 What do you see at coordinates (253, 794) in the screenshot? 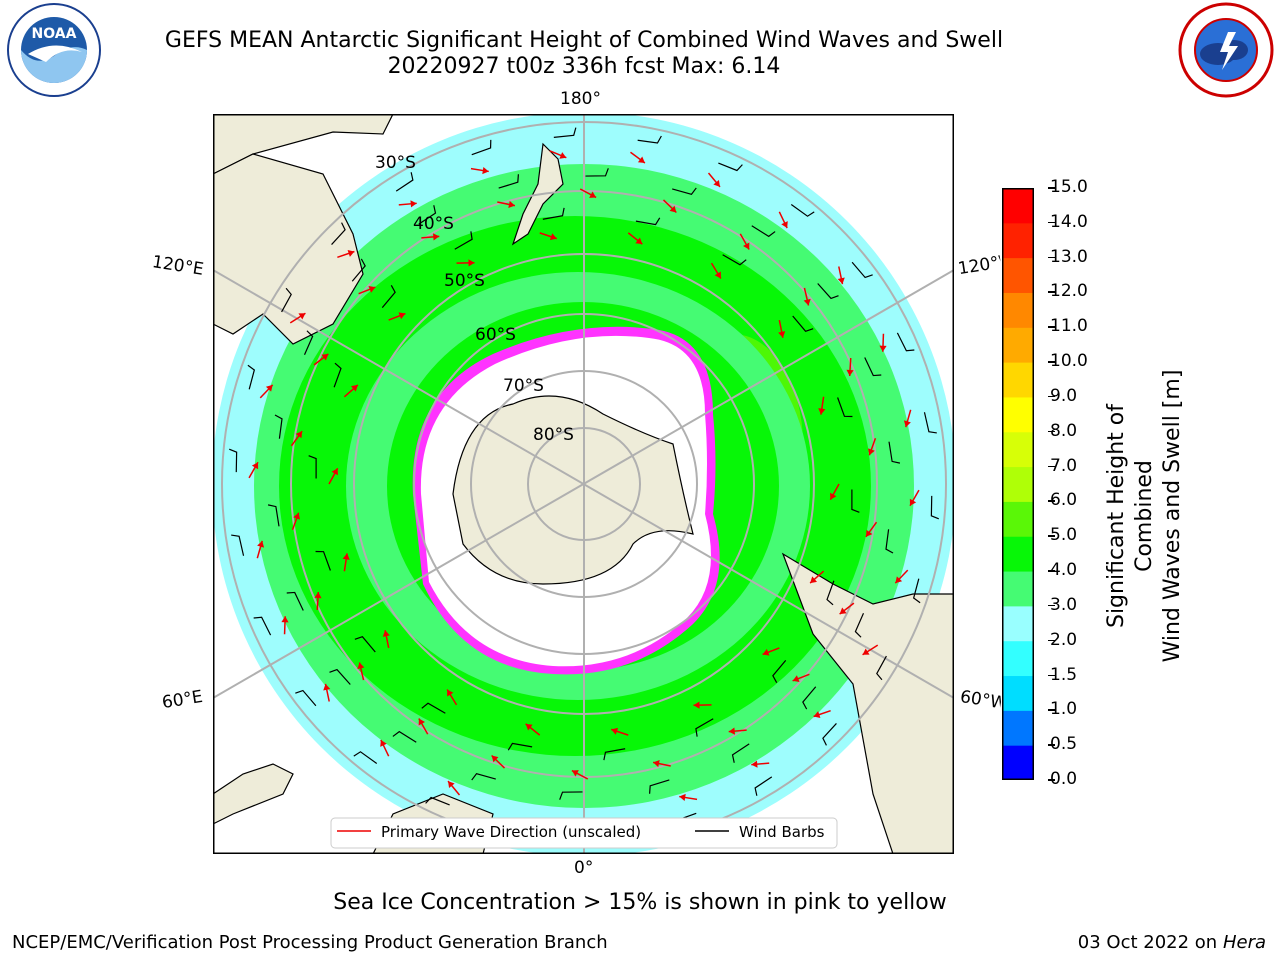
I see `africa-land` at bounding box center [253, 794].